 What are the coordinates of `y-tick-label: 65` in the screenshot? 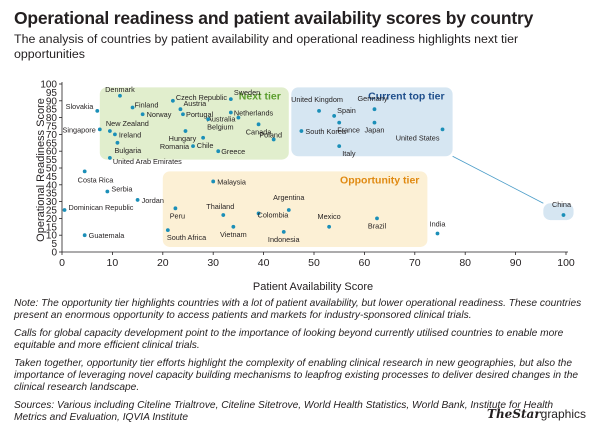 It's located at (52, 143).